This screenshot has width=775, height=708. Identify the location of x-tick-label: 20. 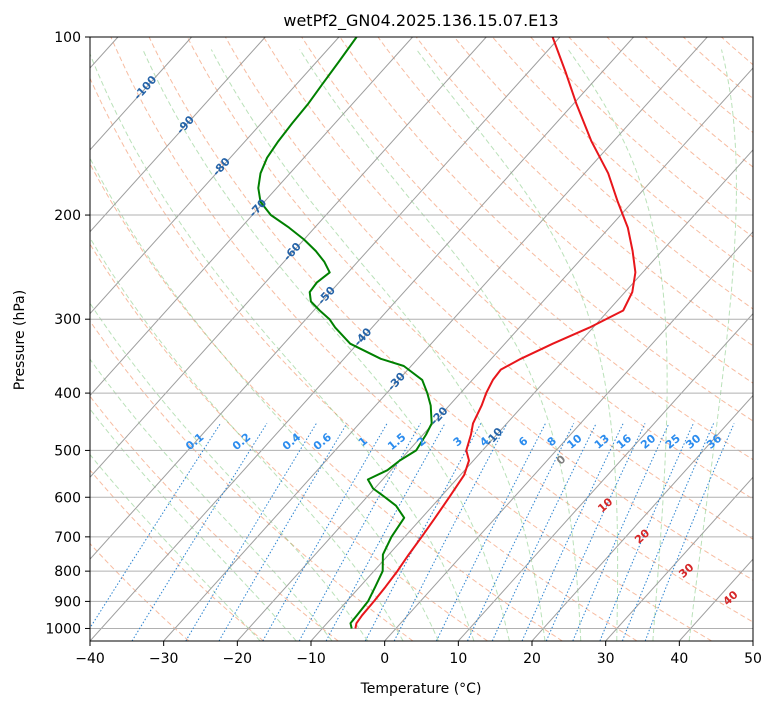
(532, 659).